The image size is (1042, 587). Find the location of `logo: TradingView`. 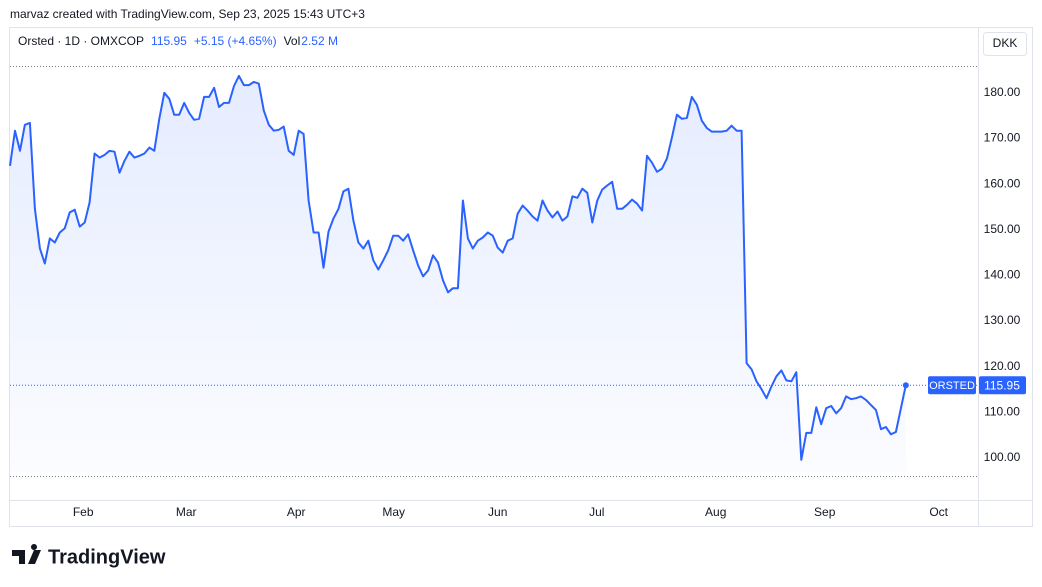

logo: TradingView is located at coordinates (89, 556).